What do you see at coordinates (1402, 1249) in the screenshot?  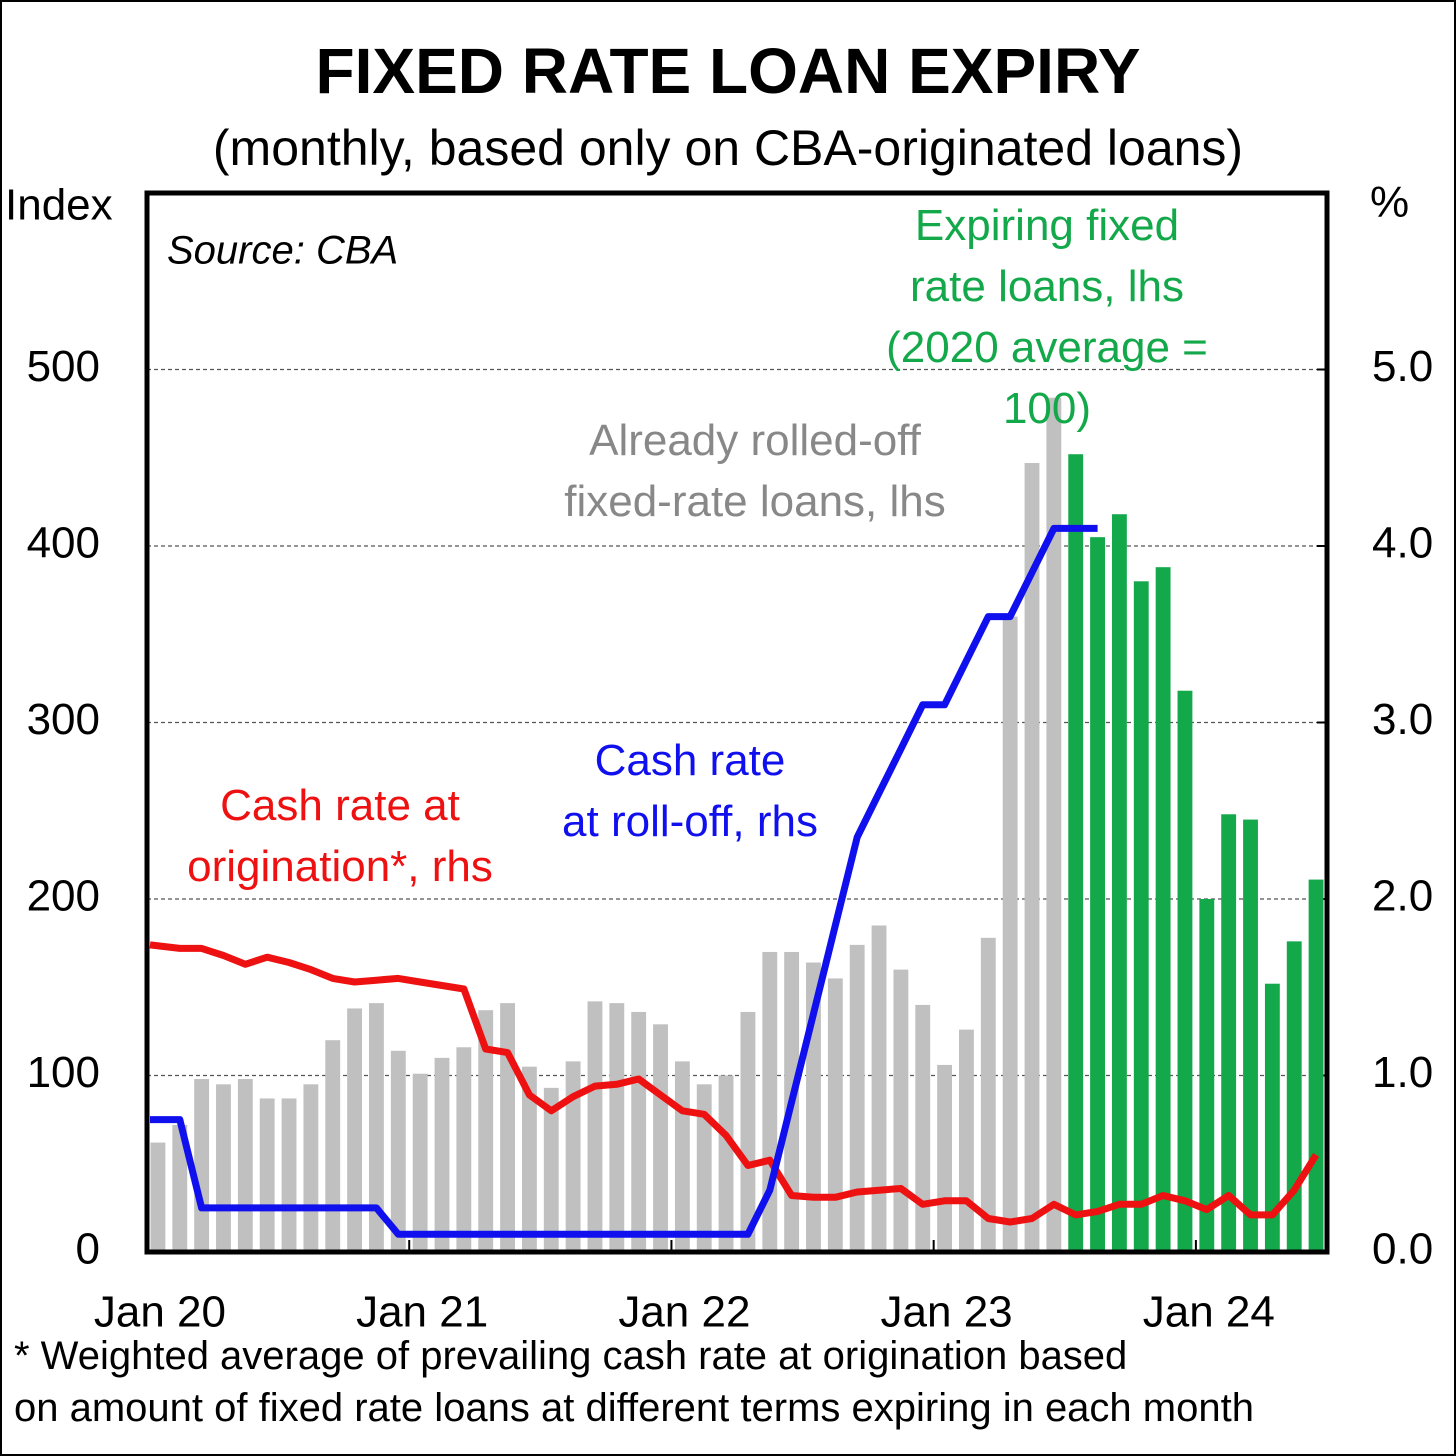 I see `y2-tick-label: 0.0` at bounding box center [1402, 1249].